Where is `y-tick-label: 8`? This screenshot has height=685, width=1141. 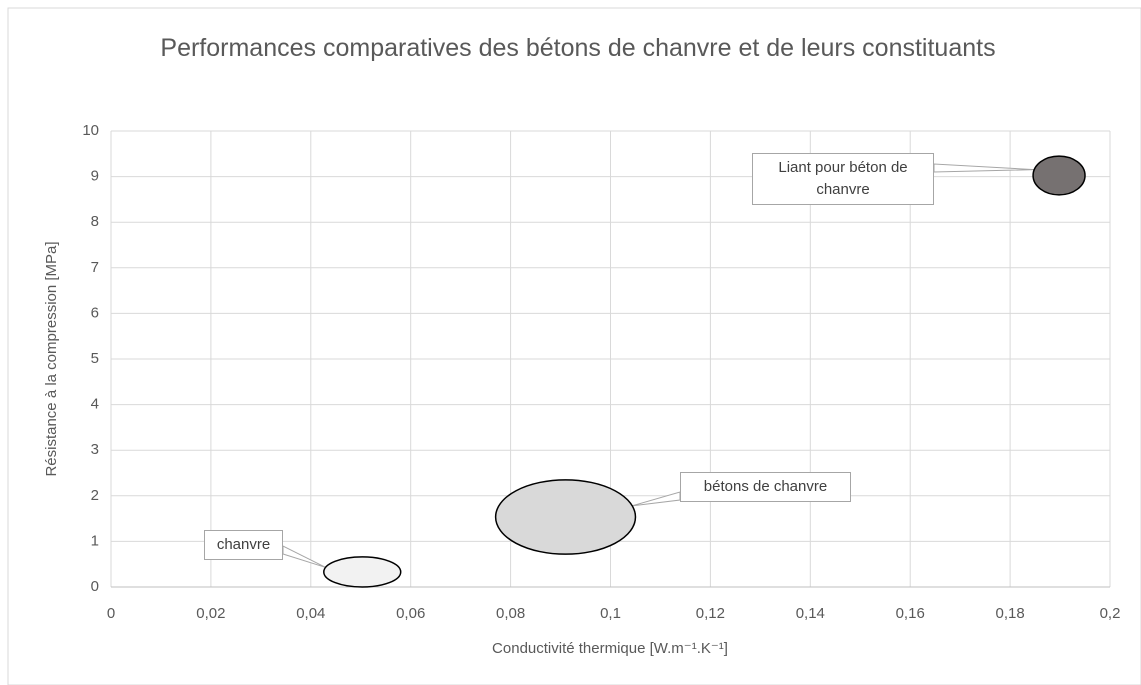
y-tick-label: 8 is located at coordinates (95, 221).